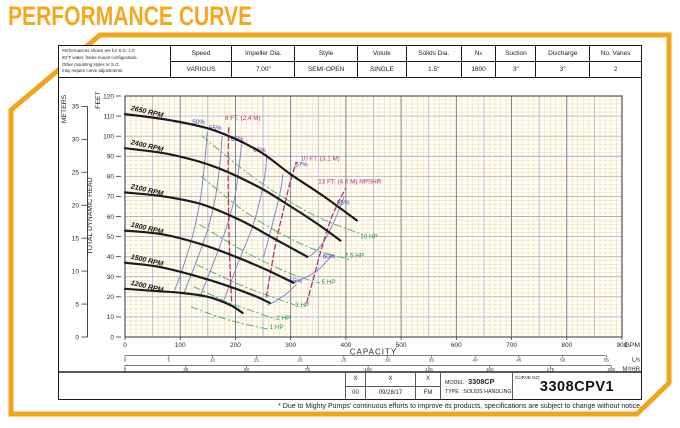  What do you see at coordinates (263, 69) in the screenshot?
I see `spec-value: 7.00"` at bounding box center [263, 69].